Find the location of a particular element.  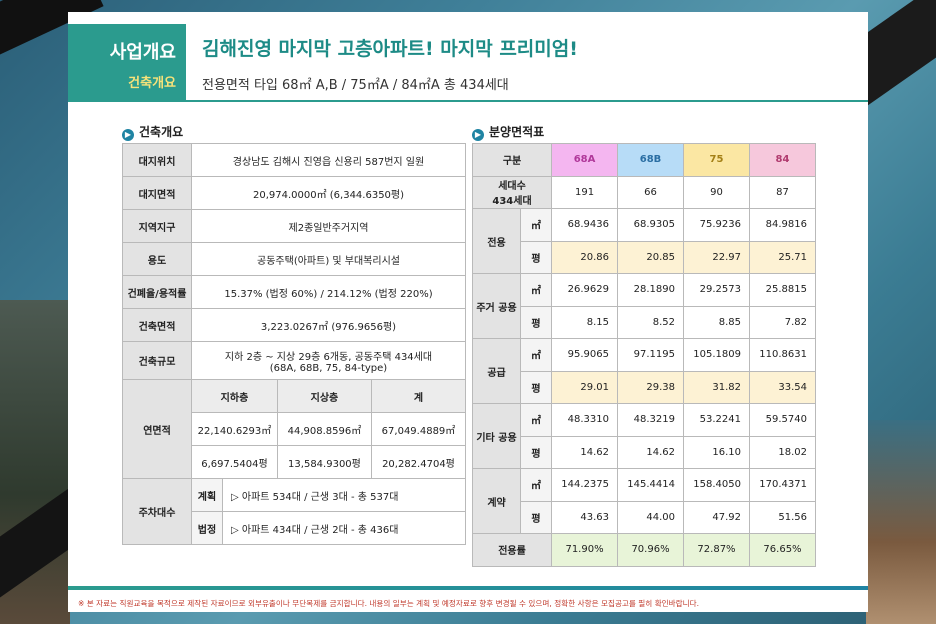

area-value: 105.1809 is located at coordinates (716, 355).